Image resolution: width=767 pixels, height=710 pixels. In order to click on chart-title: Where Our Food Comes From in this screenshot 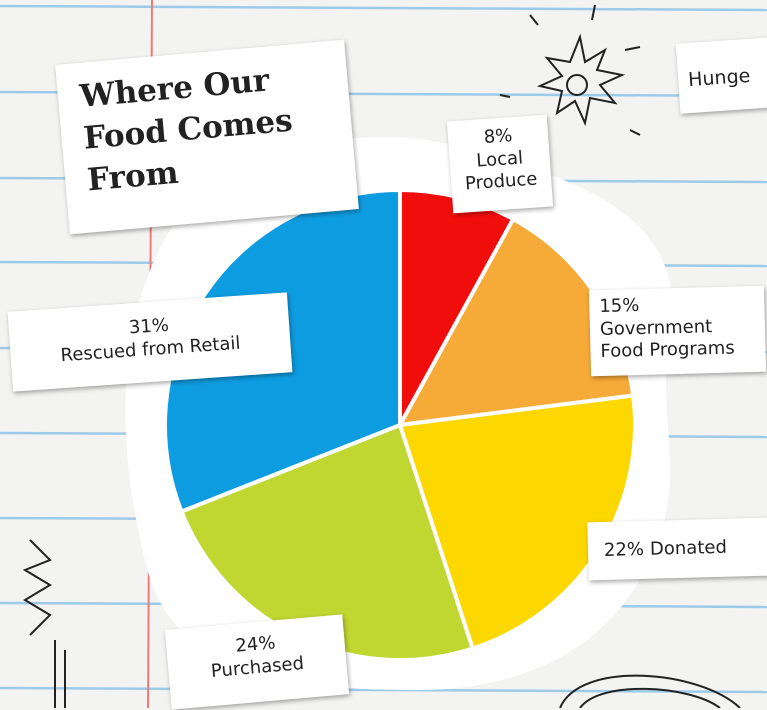, I will do `click(186, 130)`.